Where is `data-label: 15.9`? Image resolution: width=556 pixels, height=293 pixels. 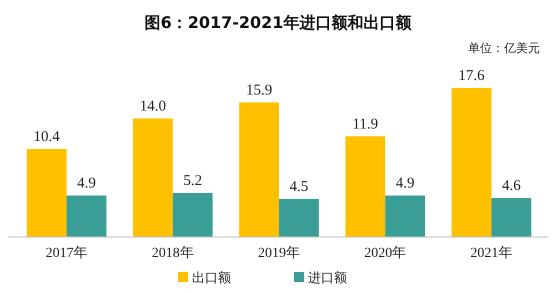
data-label: 15.9 is located at coordinates (259, 90).